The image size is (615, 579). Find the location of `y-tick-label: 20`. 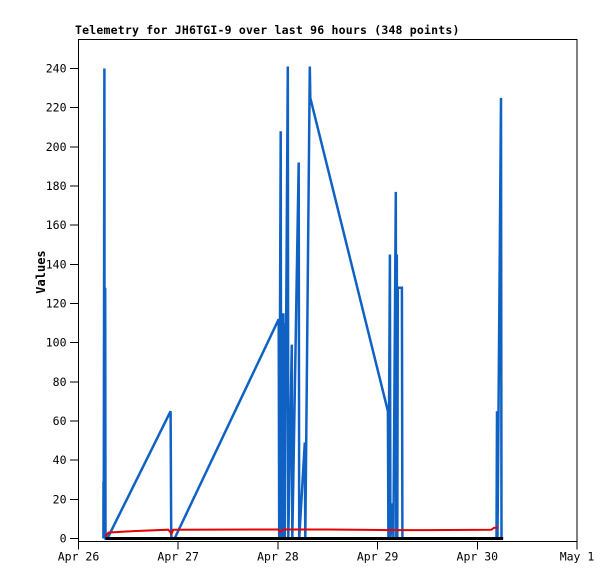

y-tick-label: 20 is located at coordinates (60, 499).